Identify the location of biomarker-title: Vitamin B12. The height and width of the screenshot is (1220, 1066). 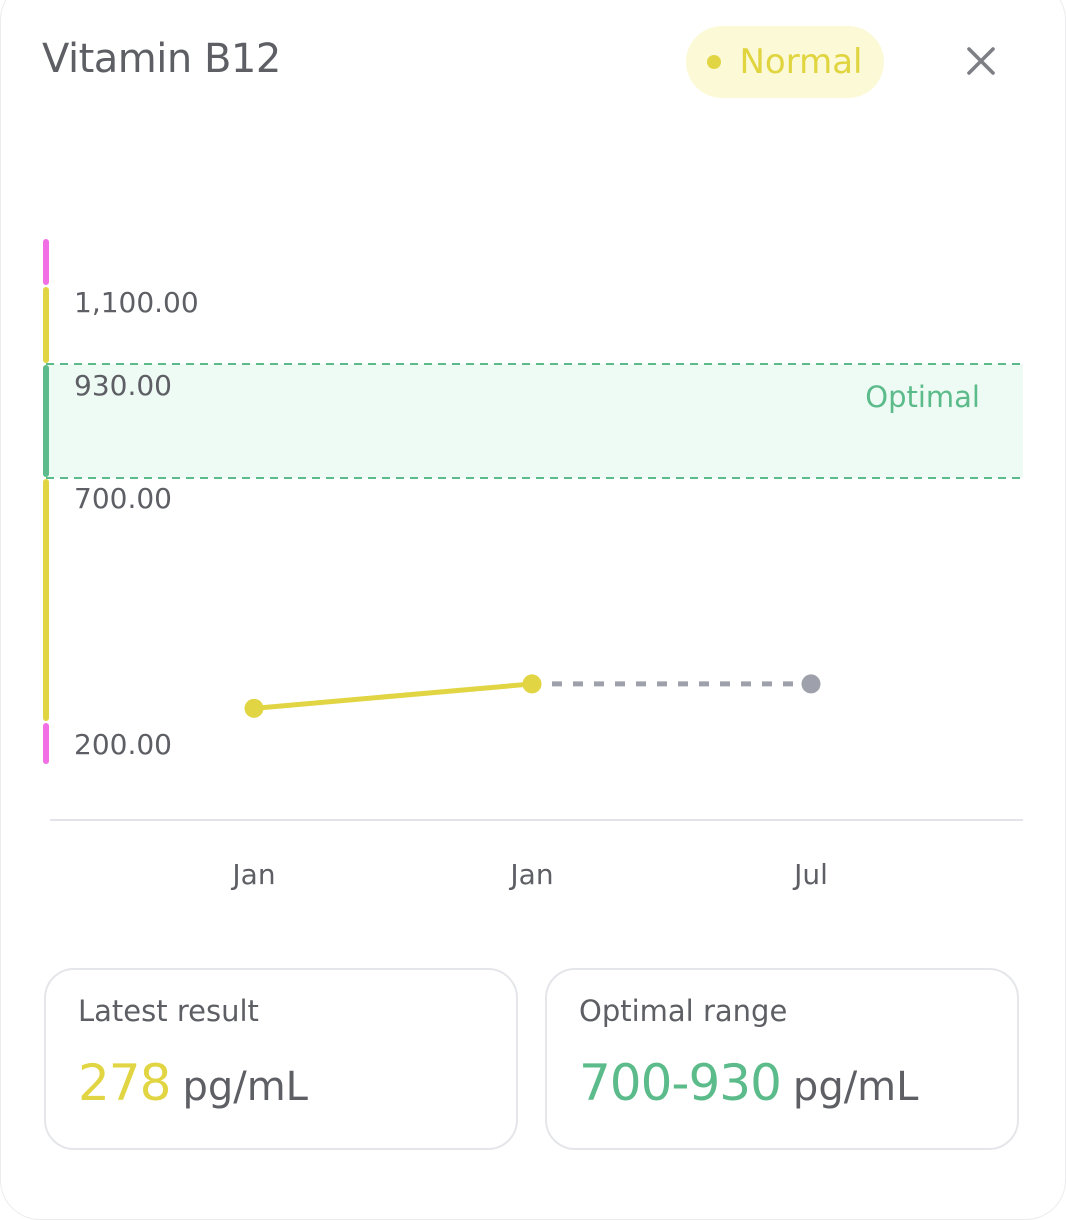
(161, 59).